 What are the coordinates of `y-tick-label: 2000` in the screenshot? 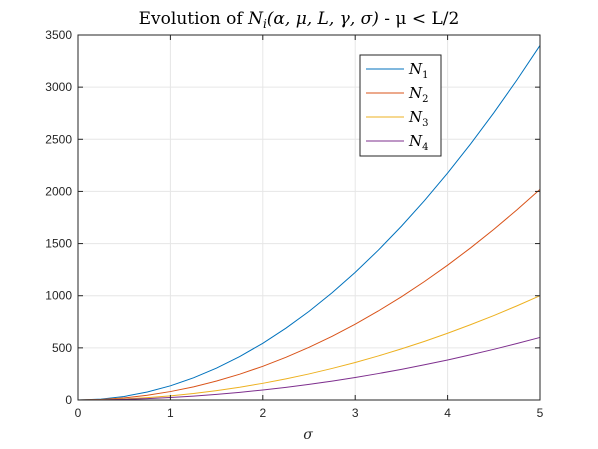 It's located at (58, 191).